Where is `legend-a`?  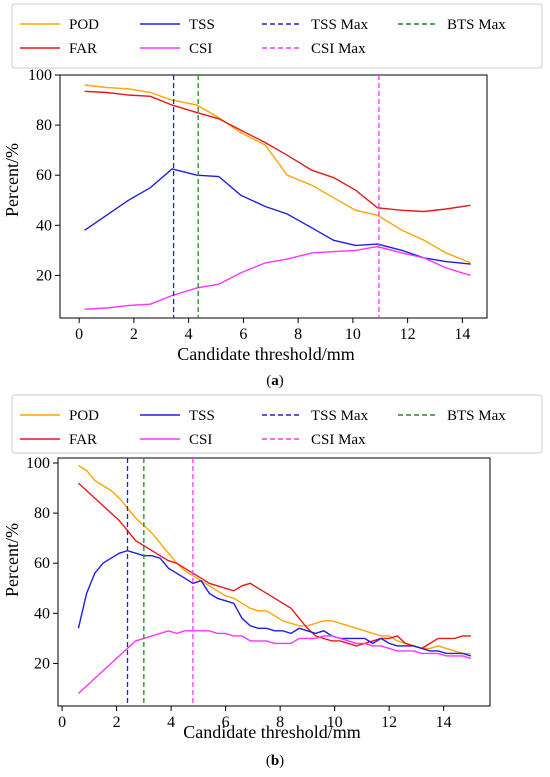
legend-a is located at coordinates (277, 36).